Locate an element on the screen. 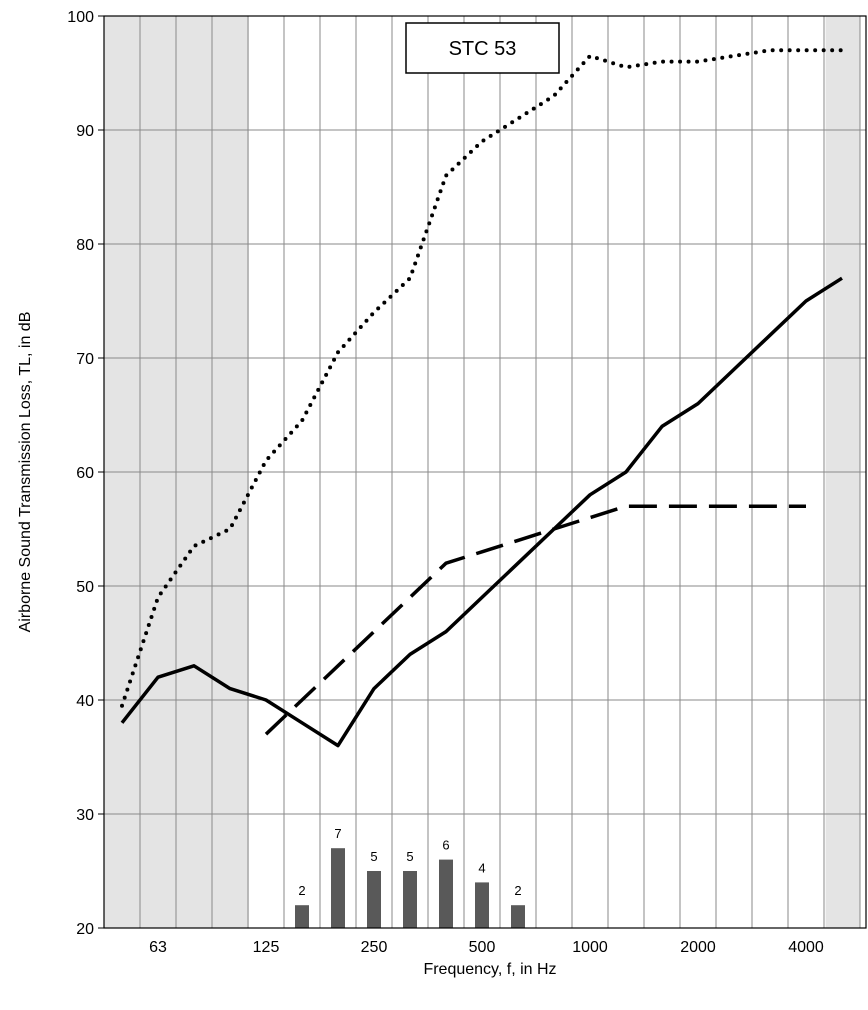  y-tick-label: 80 is located at coordinates (85, 245).